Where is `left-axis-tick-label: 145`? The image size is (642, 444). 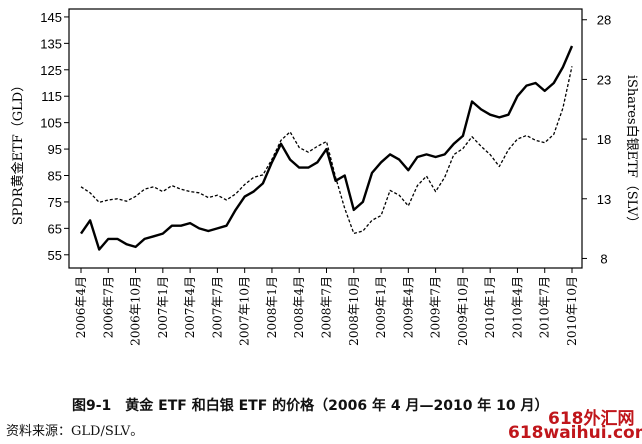 left-axis-tick-label: 145 is located at coordinates (51, 17).